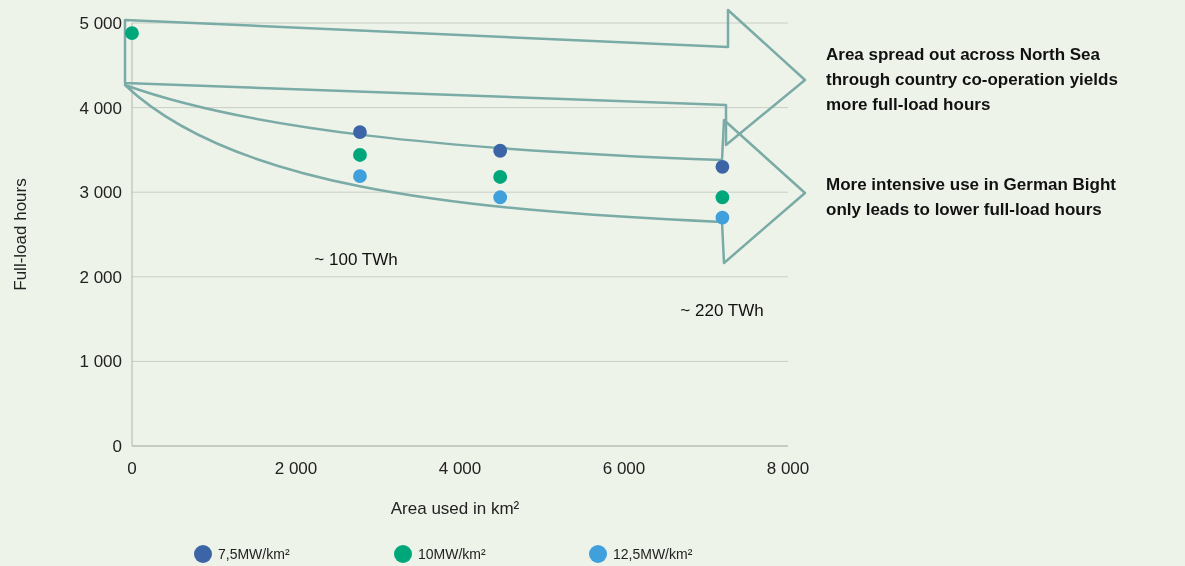  What do you see at coordinates (452, 553) in the screenshot?
I see `legend-label: 10MW/km²` at bounding box center [452, 553].